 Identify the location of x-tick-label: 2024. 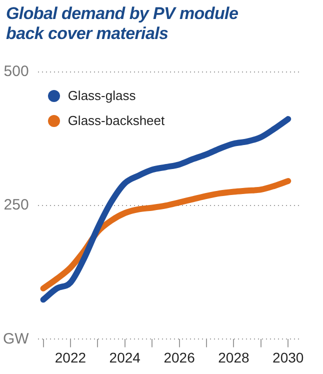
(125, 357).